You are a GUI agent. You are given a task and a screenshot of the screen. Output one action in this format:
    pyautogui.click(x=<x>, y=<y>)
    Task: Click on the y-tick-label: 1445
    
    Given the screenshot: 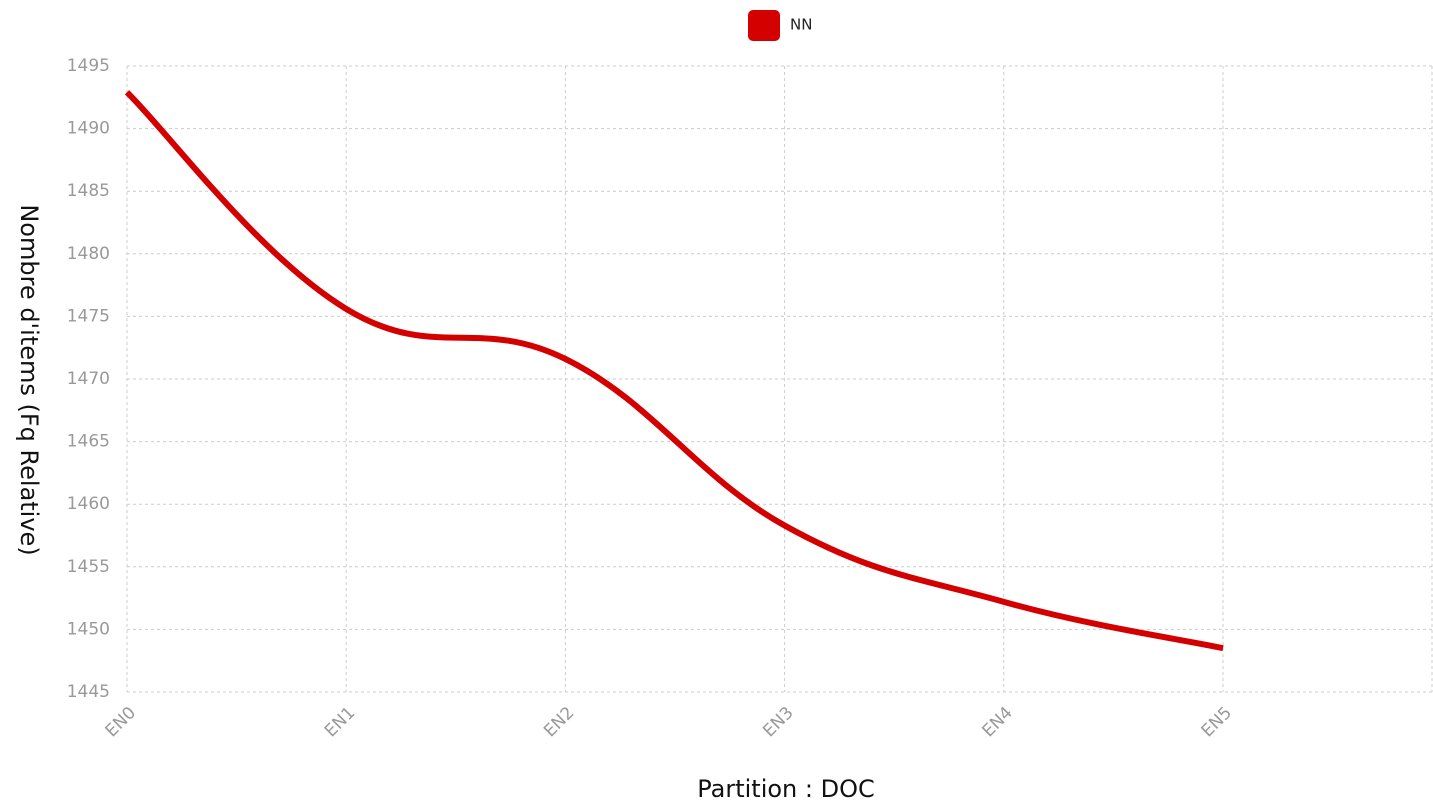 What is the action you would take?
    pyautogui.click(x=88, y=692)
    